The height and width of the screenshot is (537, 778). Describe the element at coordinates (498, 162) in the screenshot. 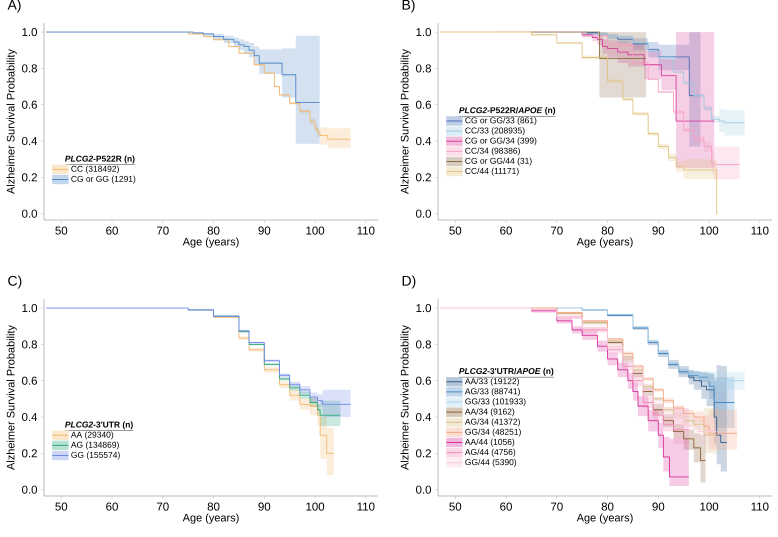

I see `legend-label: CG or GG/44 (31)` at that location.